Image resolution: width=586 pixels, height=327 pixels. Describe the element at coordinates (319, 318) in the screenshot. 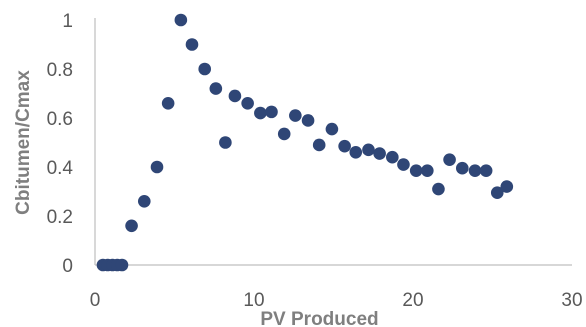

I see `x-axis-title: PV Produced` at that location.